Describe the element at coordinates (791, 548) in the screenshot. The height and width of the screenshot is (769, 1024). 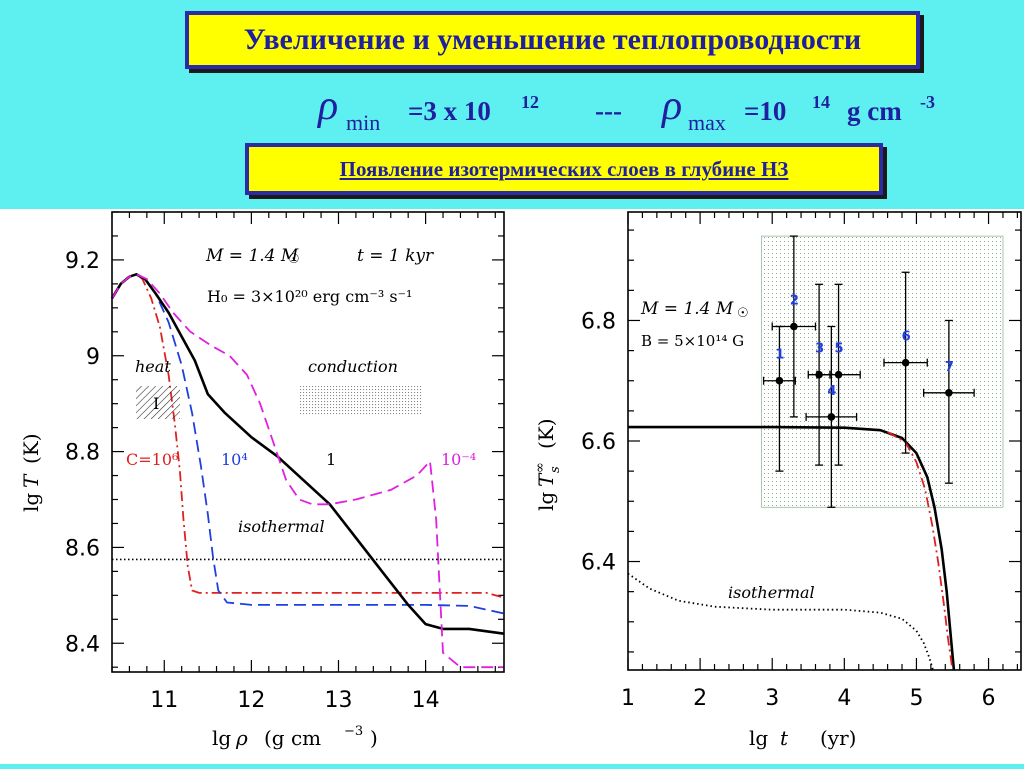
I see `right-series-lines` at that location.